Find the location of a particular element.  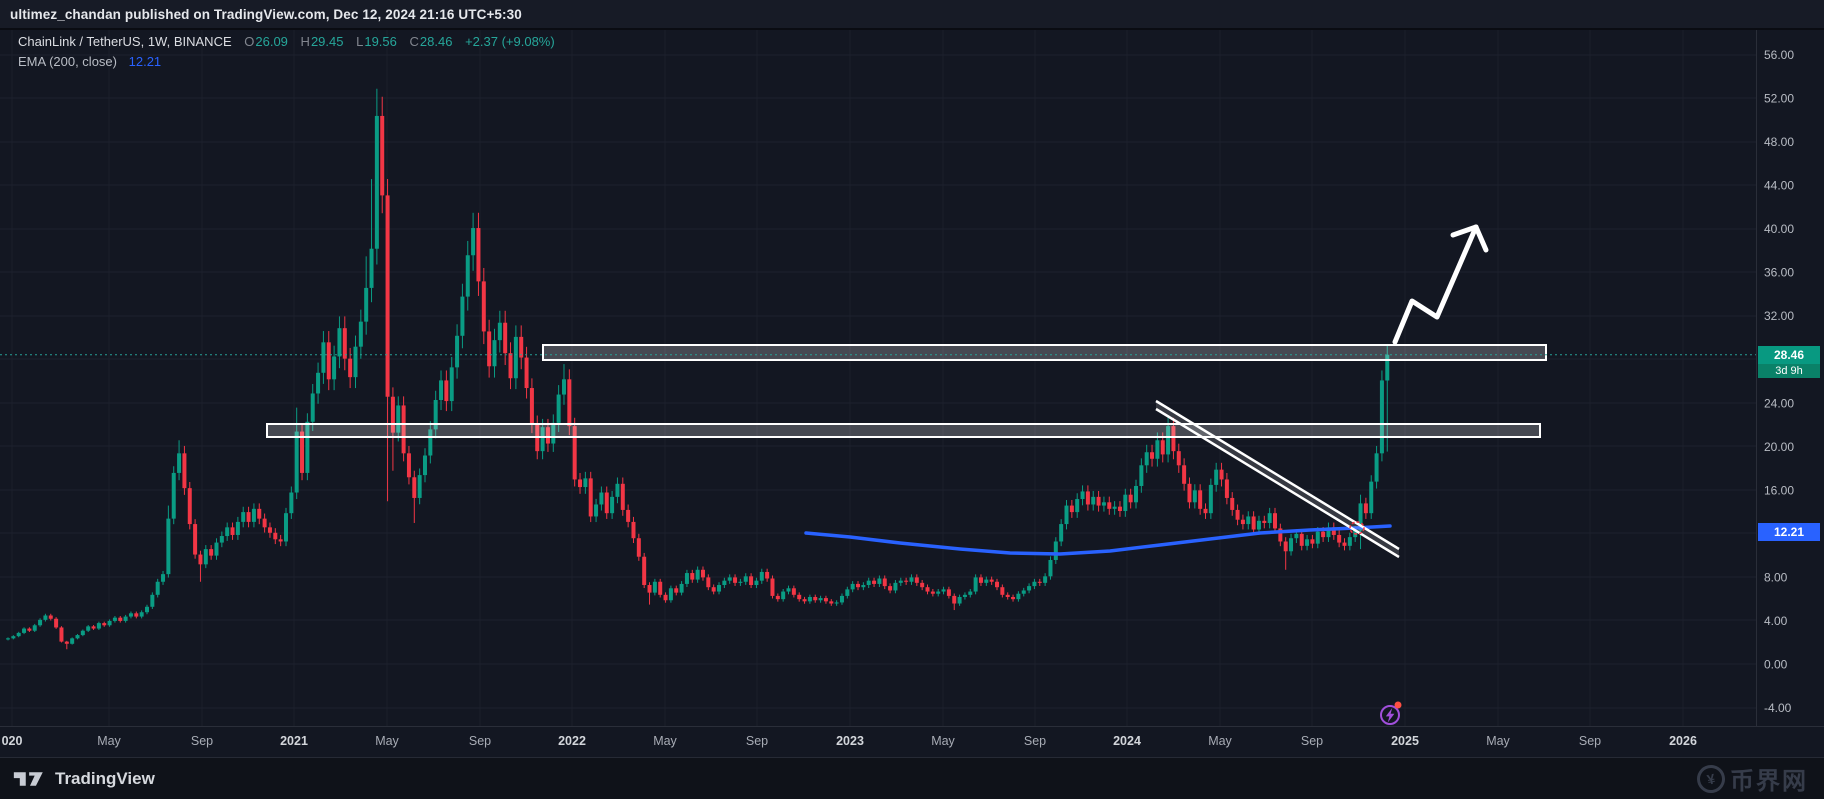

svg-text: 32.00 is located at coordinates (1779, 316).